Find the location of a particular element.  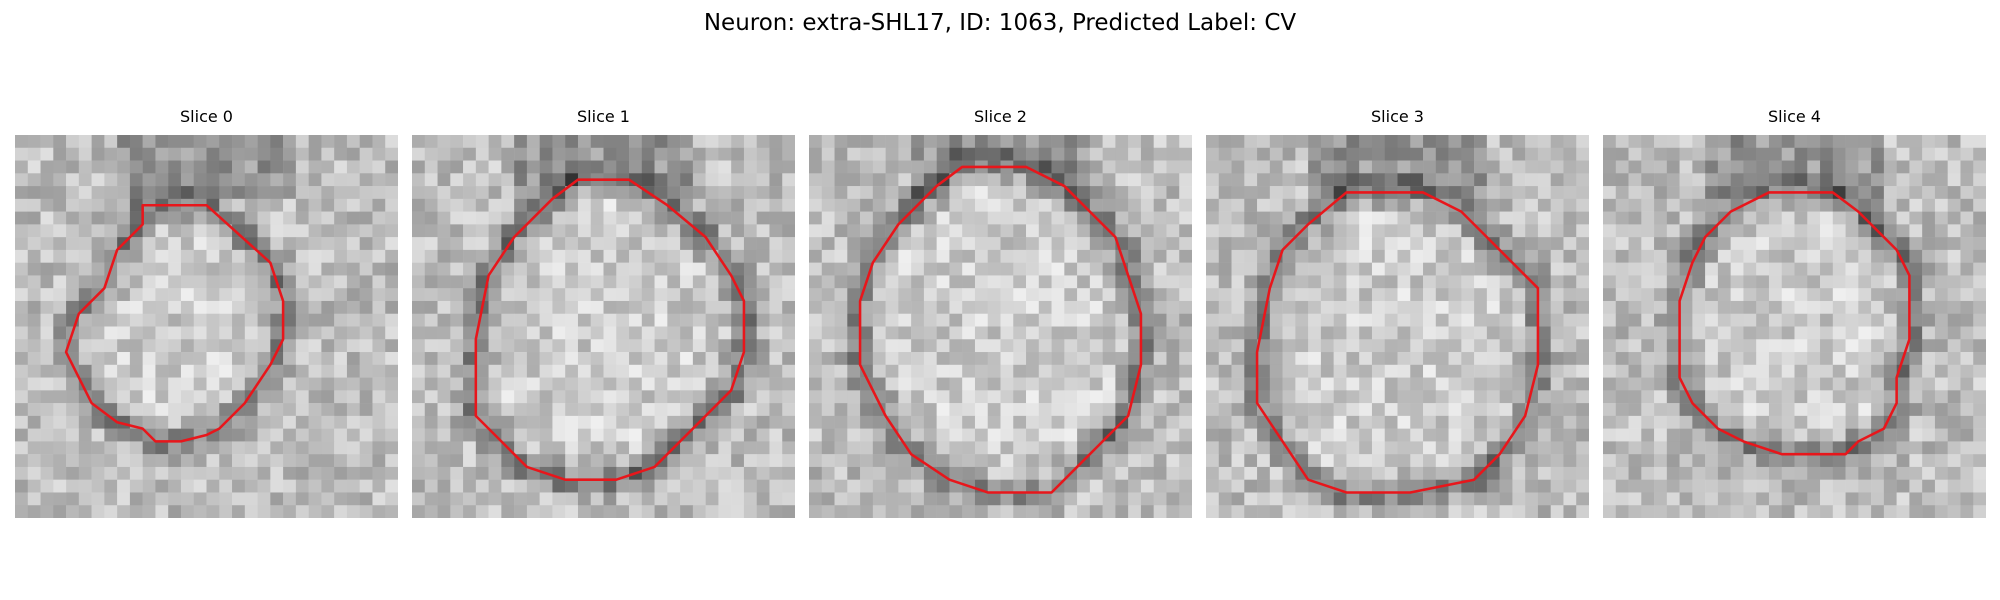

slice-title: Slice 1 is located at coordinates (603, 116).